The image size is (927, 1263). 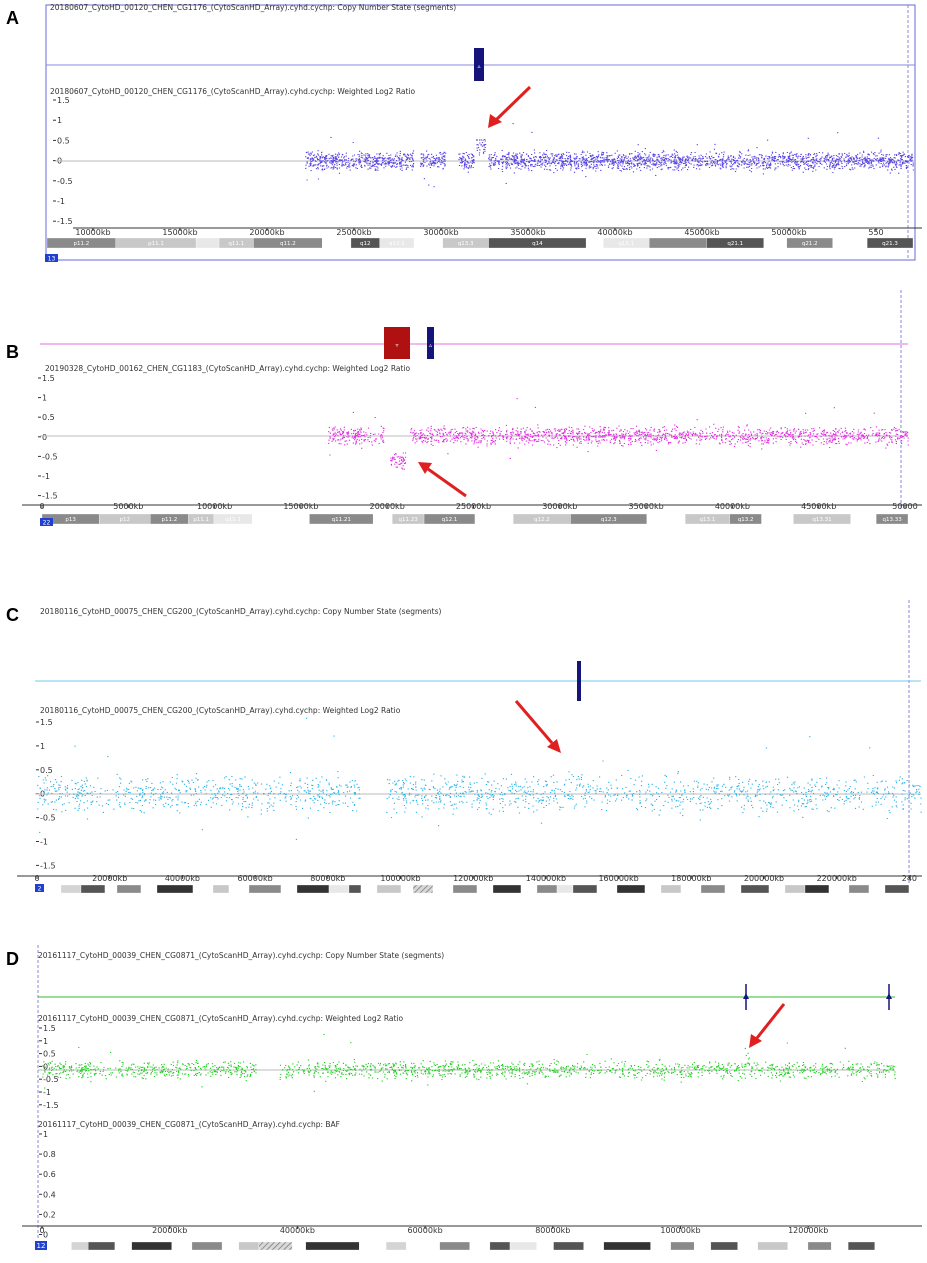 What do you see at coordinates (708, 520) in the screenshot?
I see `band-label: q13.1` at bounding box center [708, 520].